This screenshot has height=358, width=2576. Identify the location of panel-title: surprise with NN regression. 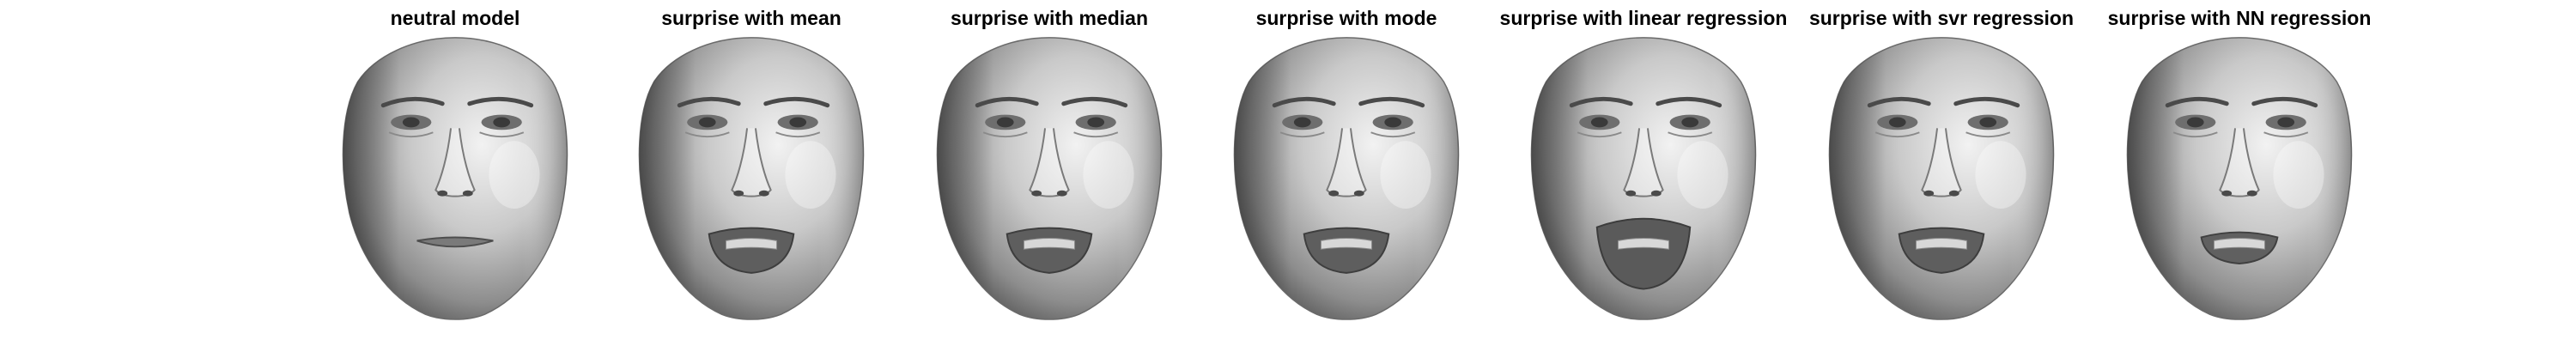
(2239, 18).